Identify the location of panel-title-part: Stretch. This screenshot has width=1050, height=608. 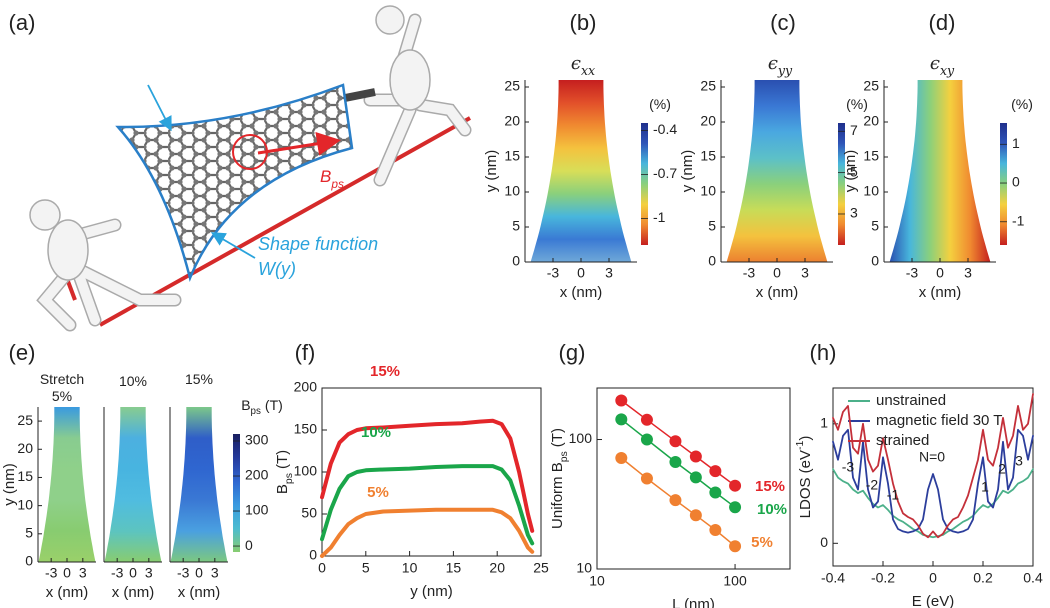
(62, 379).